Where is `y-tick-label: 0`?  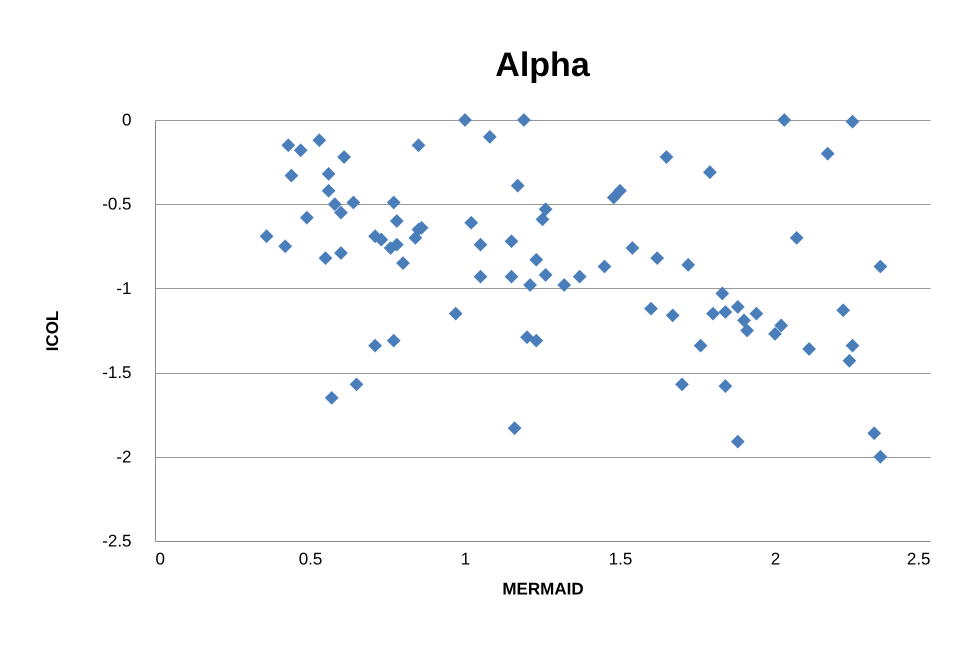
y-tick-label: 0 is located at coordinates (127, 120).